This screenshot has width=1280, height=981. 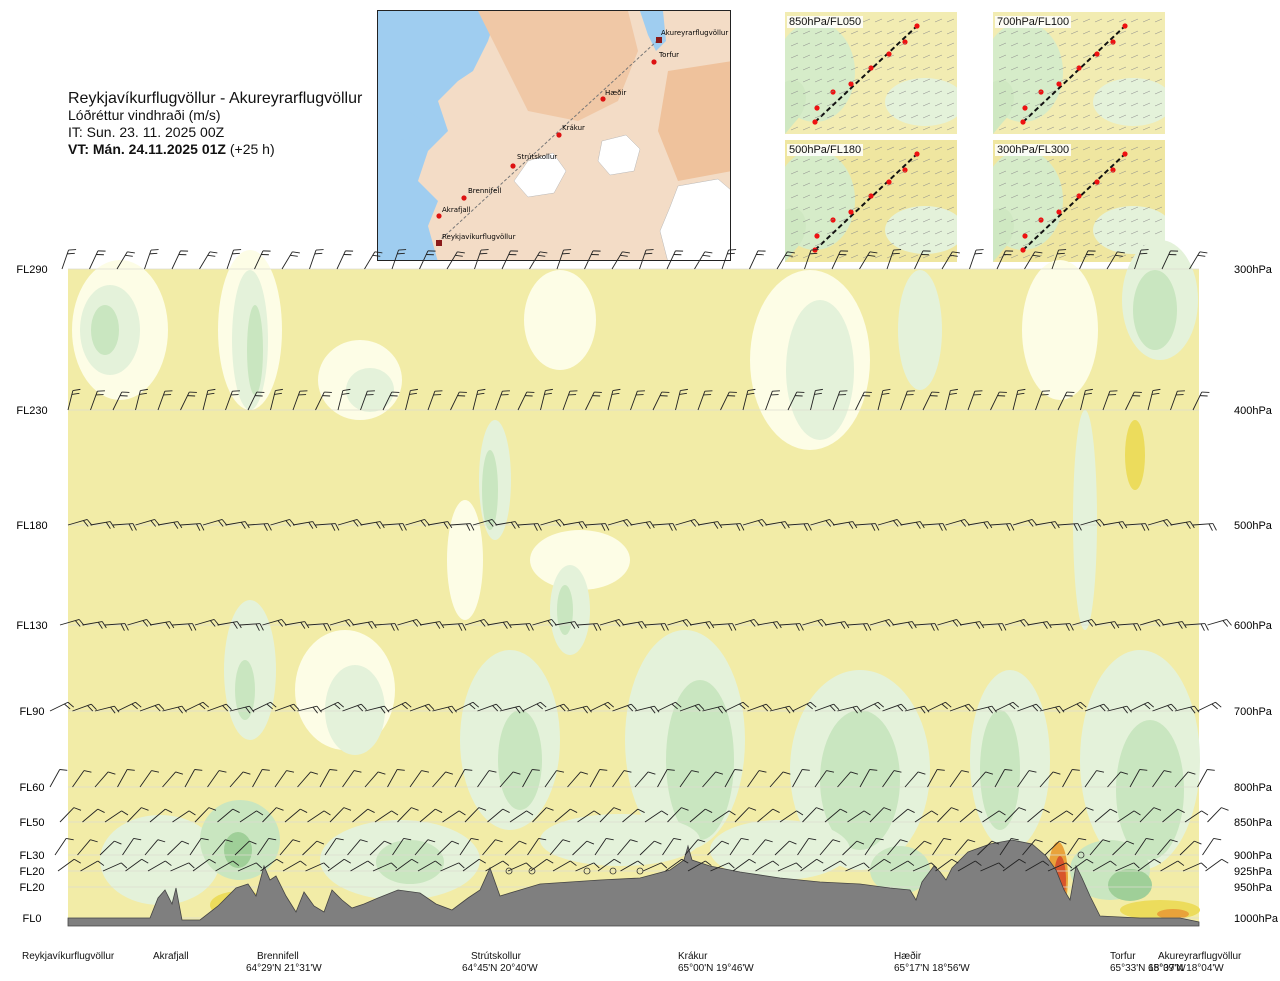 What do you see at coordinates (146, 132) in the screenshot?
I see `issue-time: IT: Sun. 23. 11. 2025 00Z` at bounding box center [146, 132].